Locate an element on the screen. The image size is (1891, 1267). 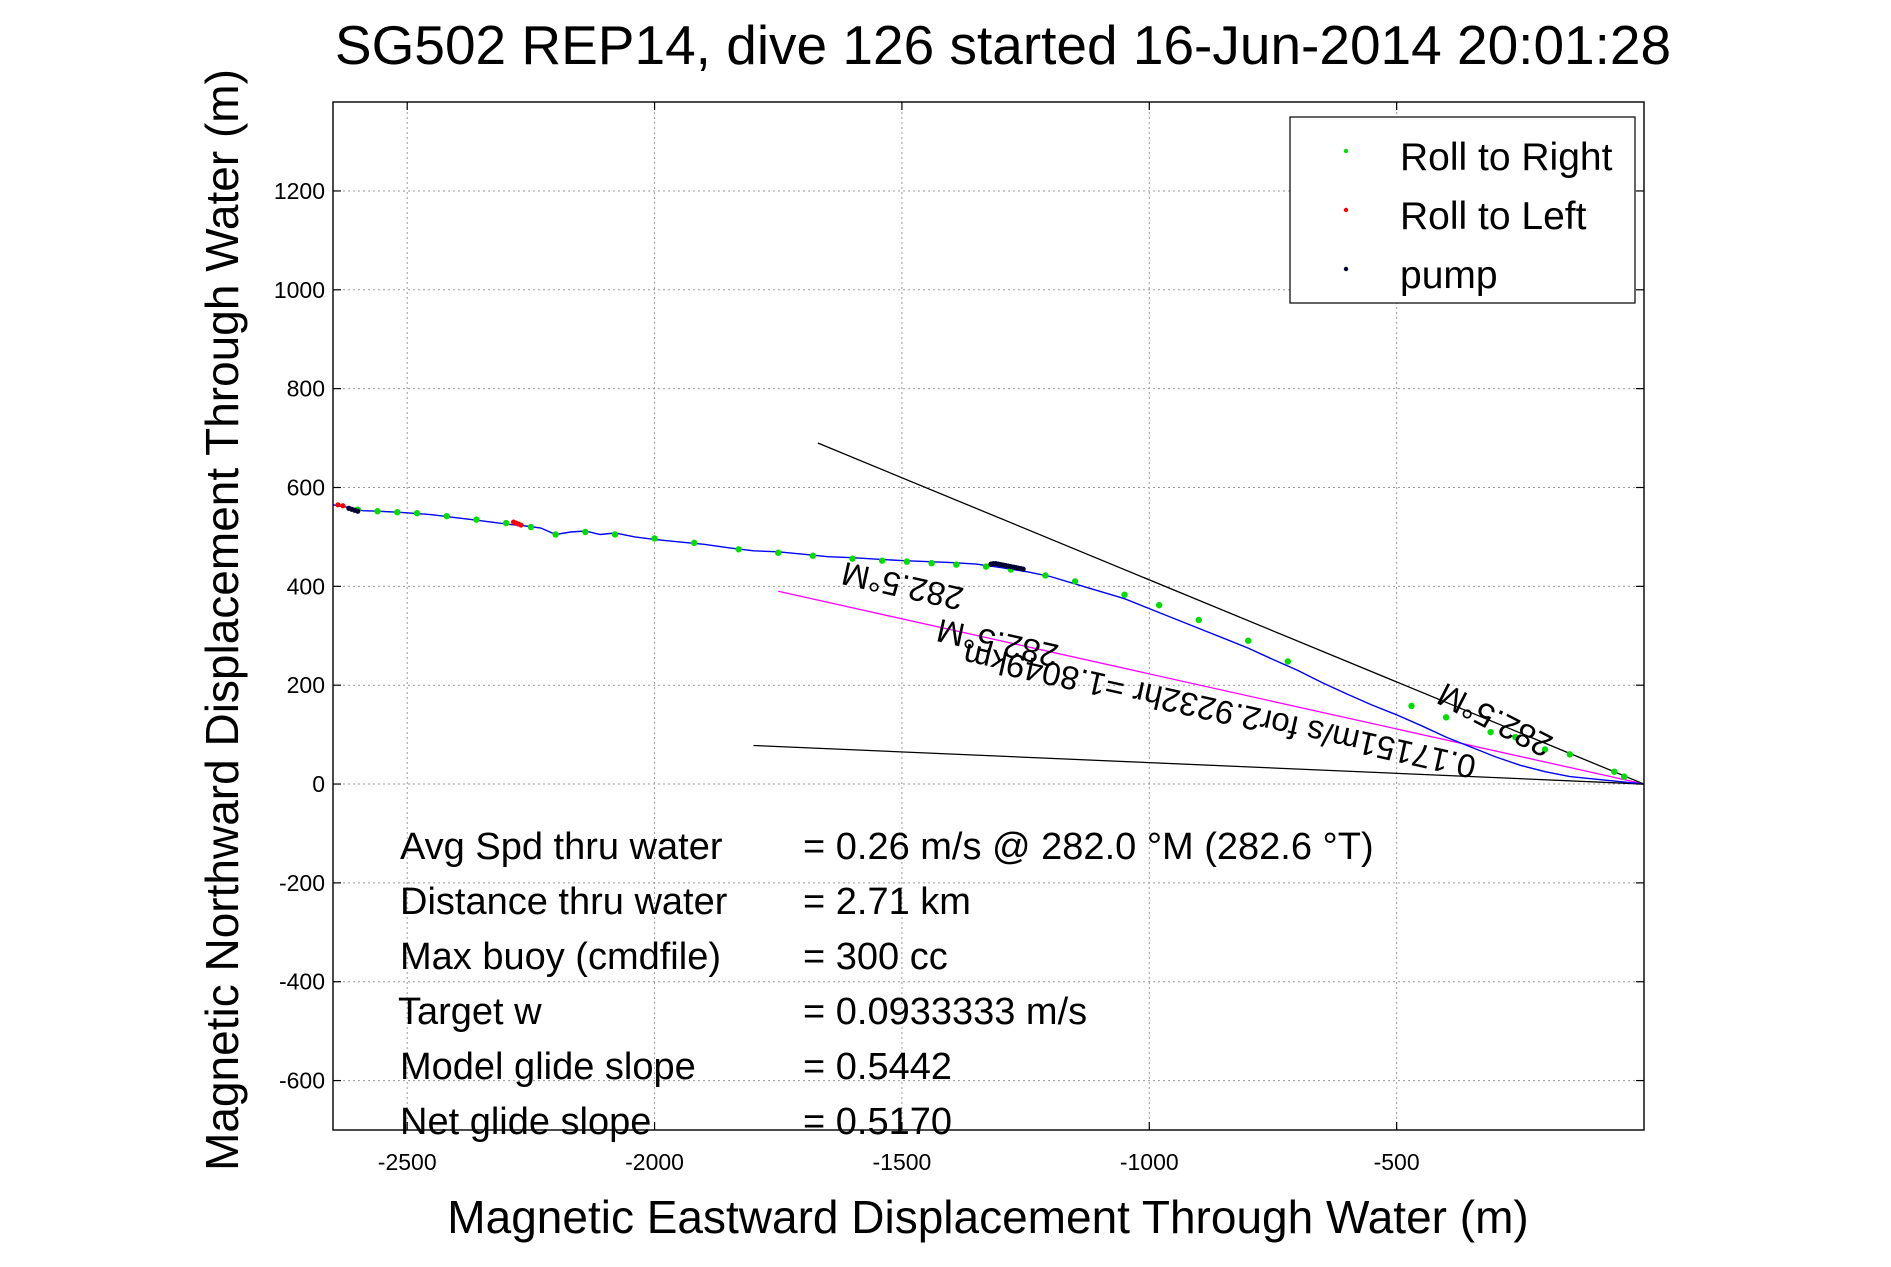
x-tick-label: -1500 is located at coordinates (902, 1162).